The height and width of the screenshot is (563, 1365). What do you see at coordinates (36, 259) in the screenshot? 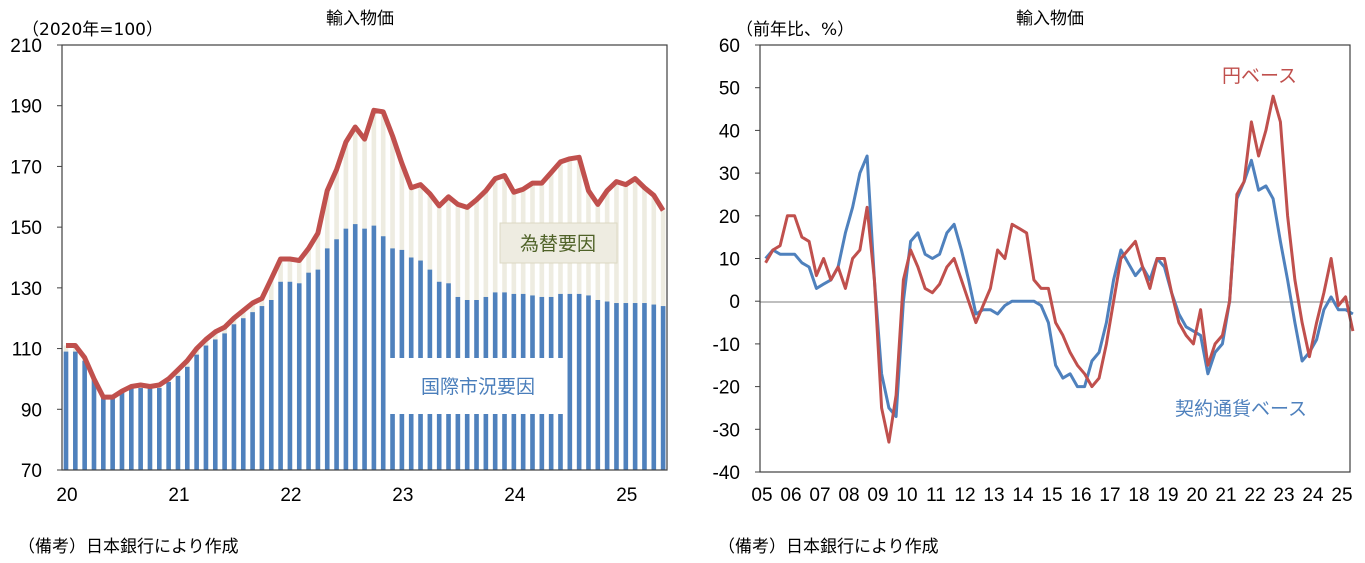
I see `left-y-ticks: 70 90 110 130 150 170 190 210` at bounding box center [36, 259].